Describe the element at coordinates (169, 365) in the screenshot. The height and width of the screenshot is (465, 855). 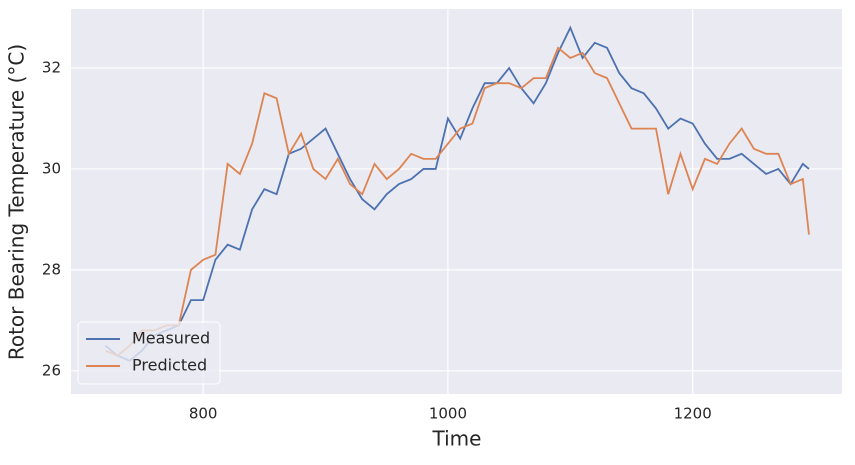
I see `legend-label: Predicted` at that location.